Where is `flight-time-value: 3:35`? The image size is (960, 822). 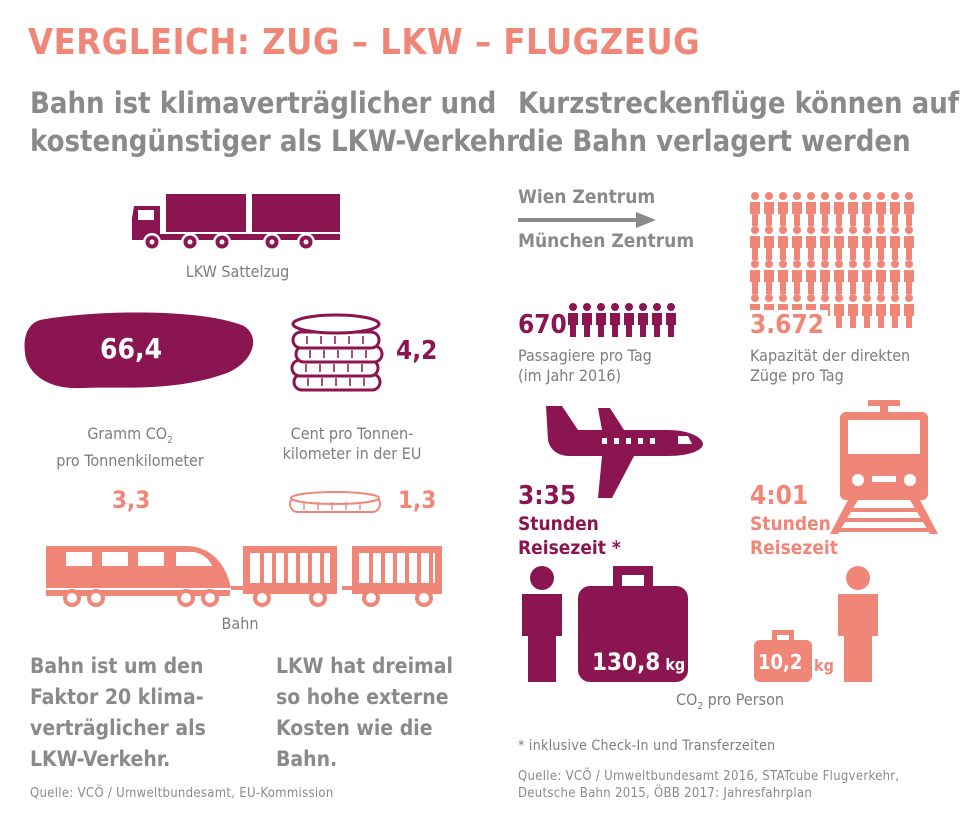 flight-time-value: 3:35 is located at coordinates (547, 496).